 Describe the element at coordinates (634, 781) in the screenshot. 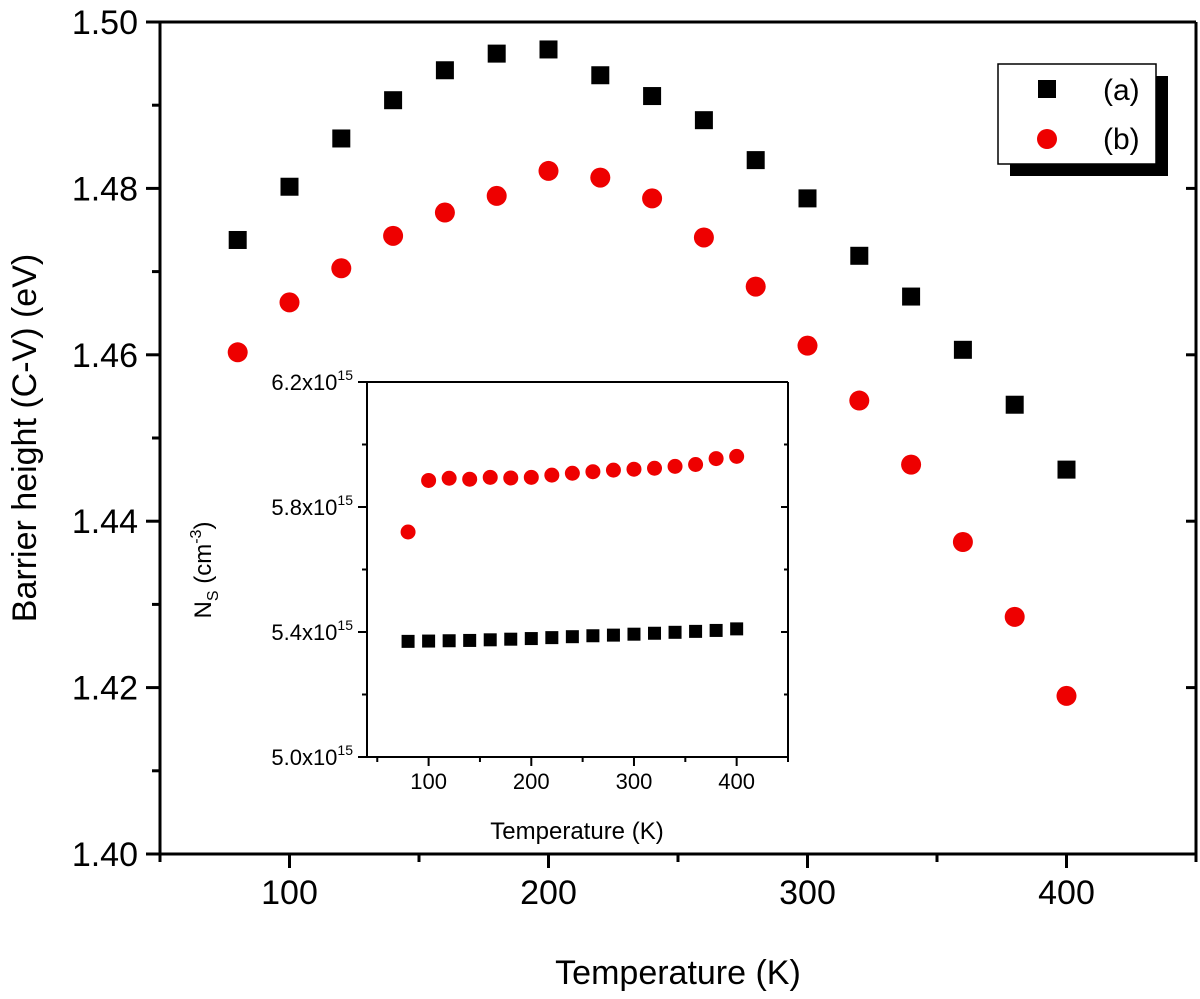

I see `inset-x-tick-label: 300` at that location.